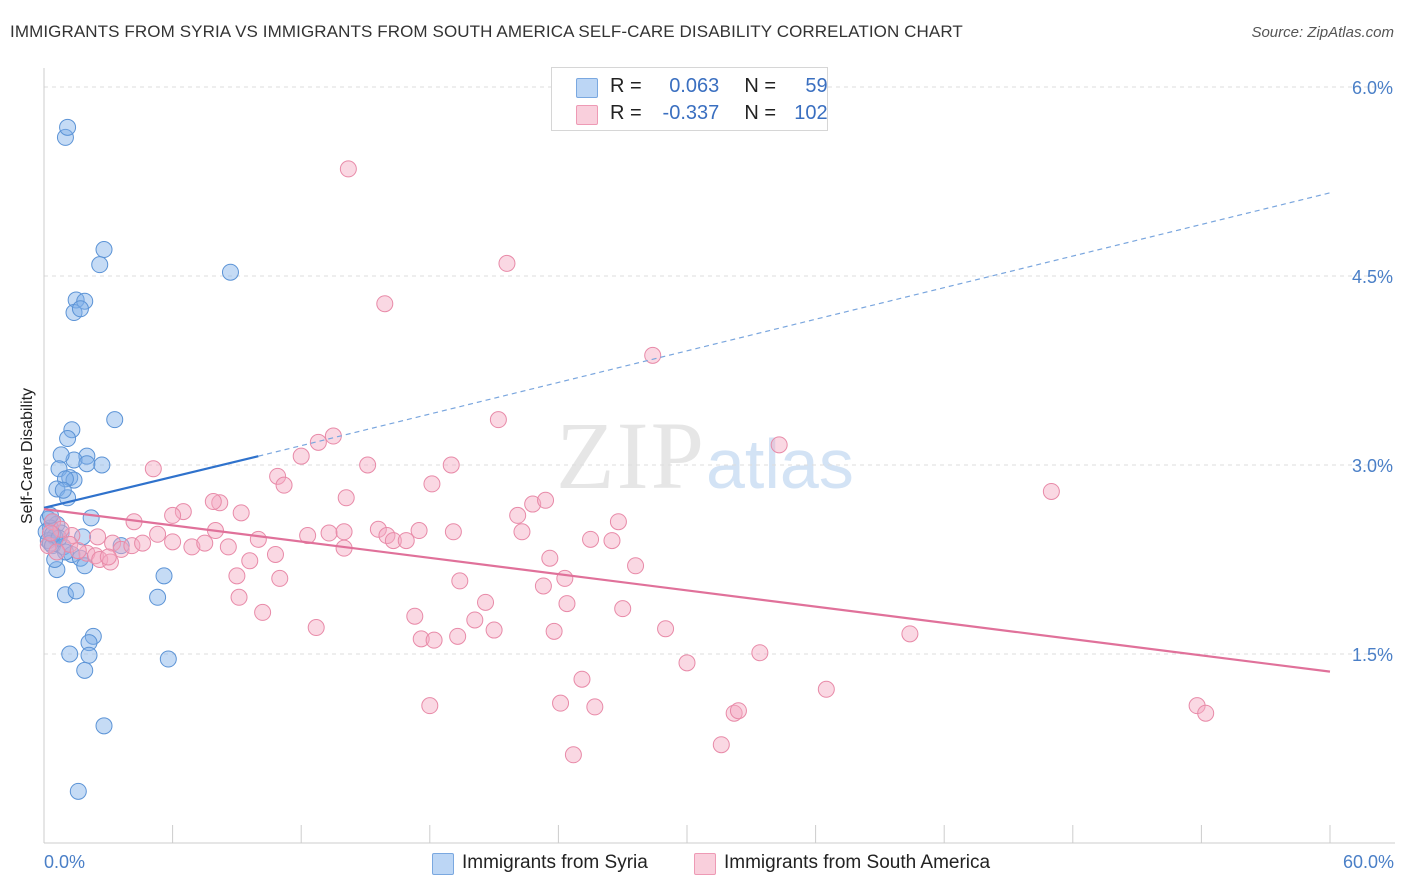 The image size is (1406, 892). Describe the element at coordinates (816, 86) in the screenshot. I see `legend-n-value: 59` at that location.